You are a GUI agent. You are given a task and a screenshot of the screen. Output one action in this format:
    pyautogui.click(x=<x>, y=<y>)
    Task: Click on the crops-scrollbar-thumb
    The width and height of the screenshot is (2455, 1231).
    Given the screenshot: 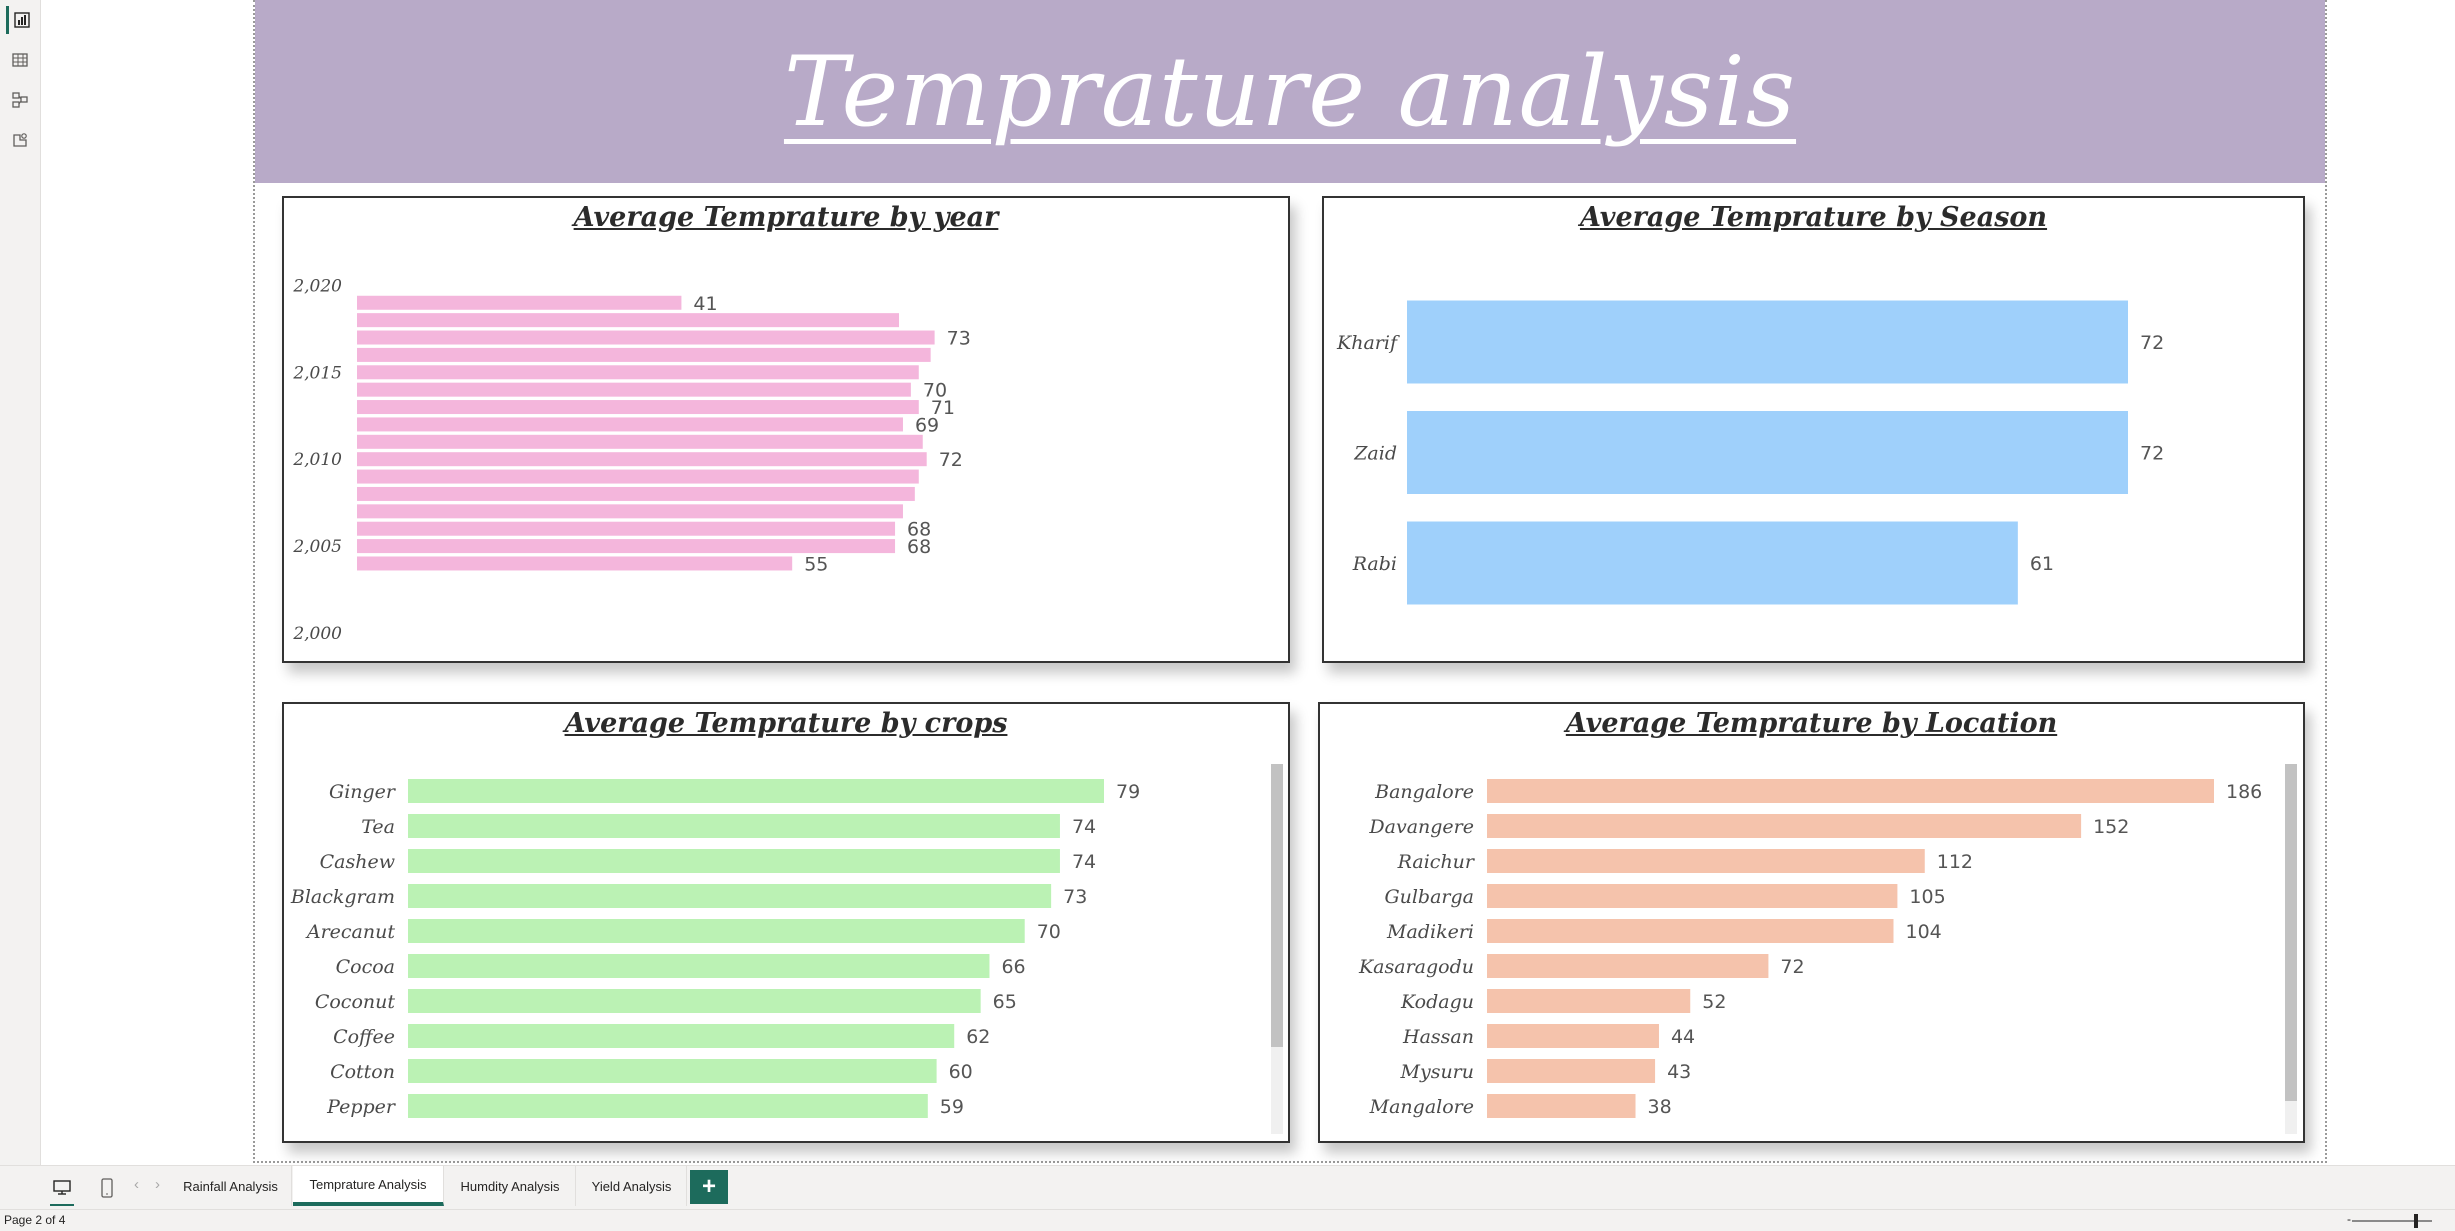 What is the action you would take?
    pyautogui.click(x=1277, y=905)
    